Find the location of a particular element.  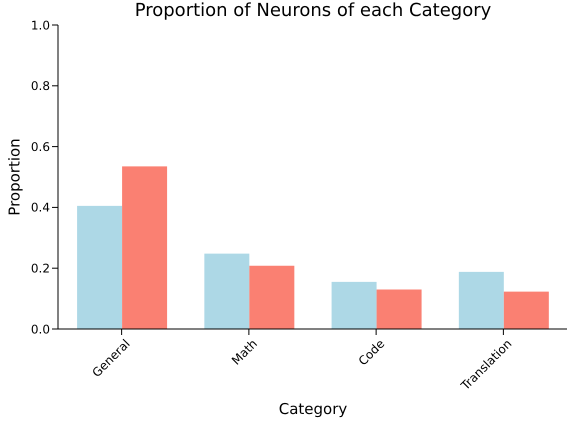

y-tick-label: 0.6 is located at coordinates (40, 147).